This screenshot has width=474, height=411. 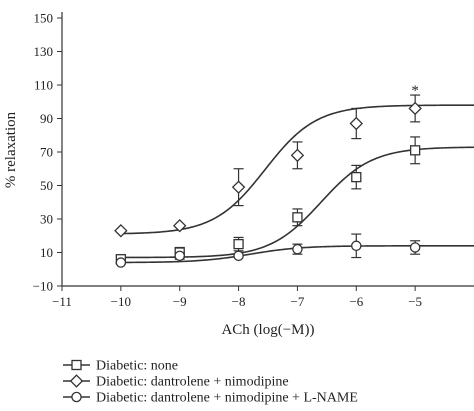 I want to click on x-tick-label: −11, so click(x=62, y=301).